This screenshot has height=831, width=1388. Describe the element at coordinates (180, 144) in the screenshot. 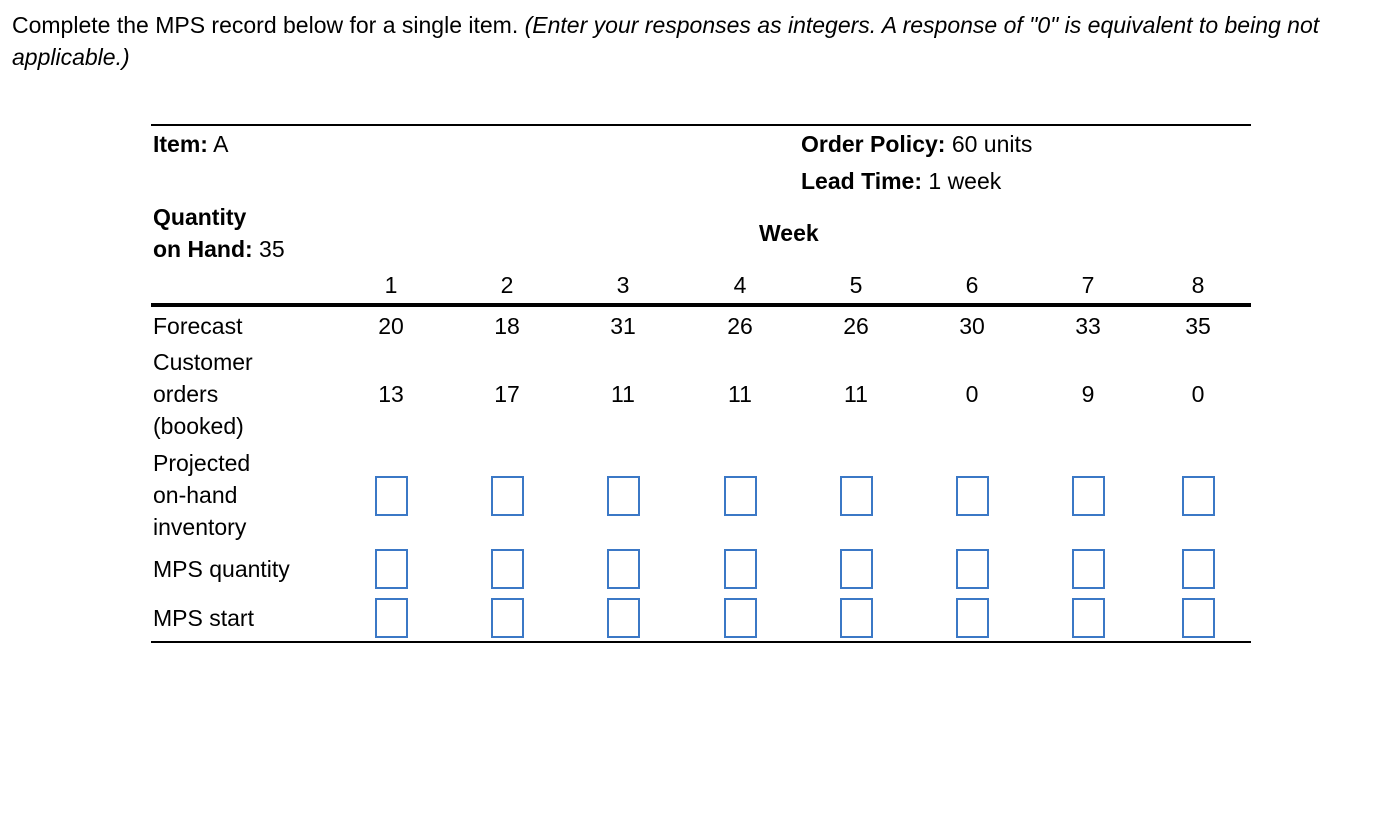

I see `item-label: Item:` at that location.